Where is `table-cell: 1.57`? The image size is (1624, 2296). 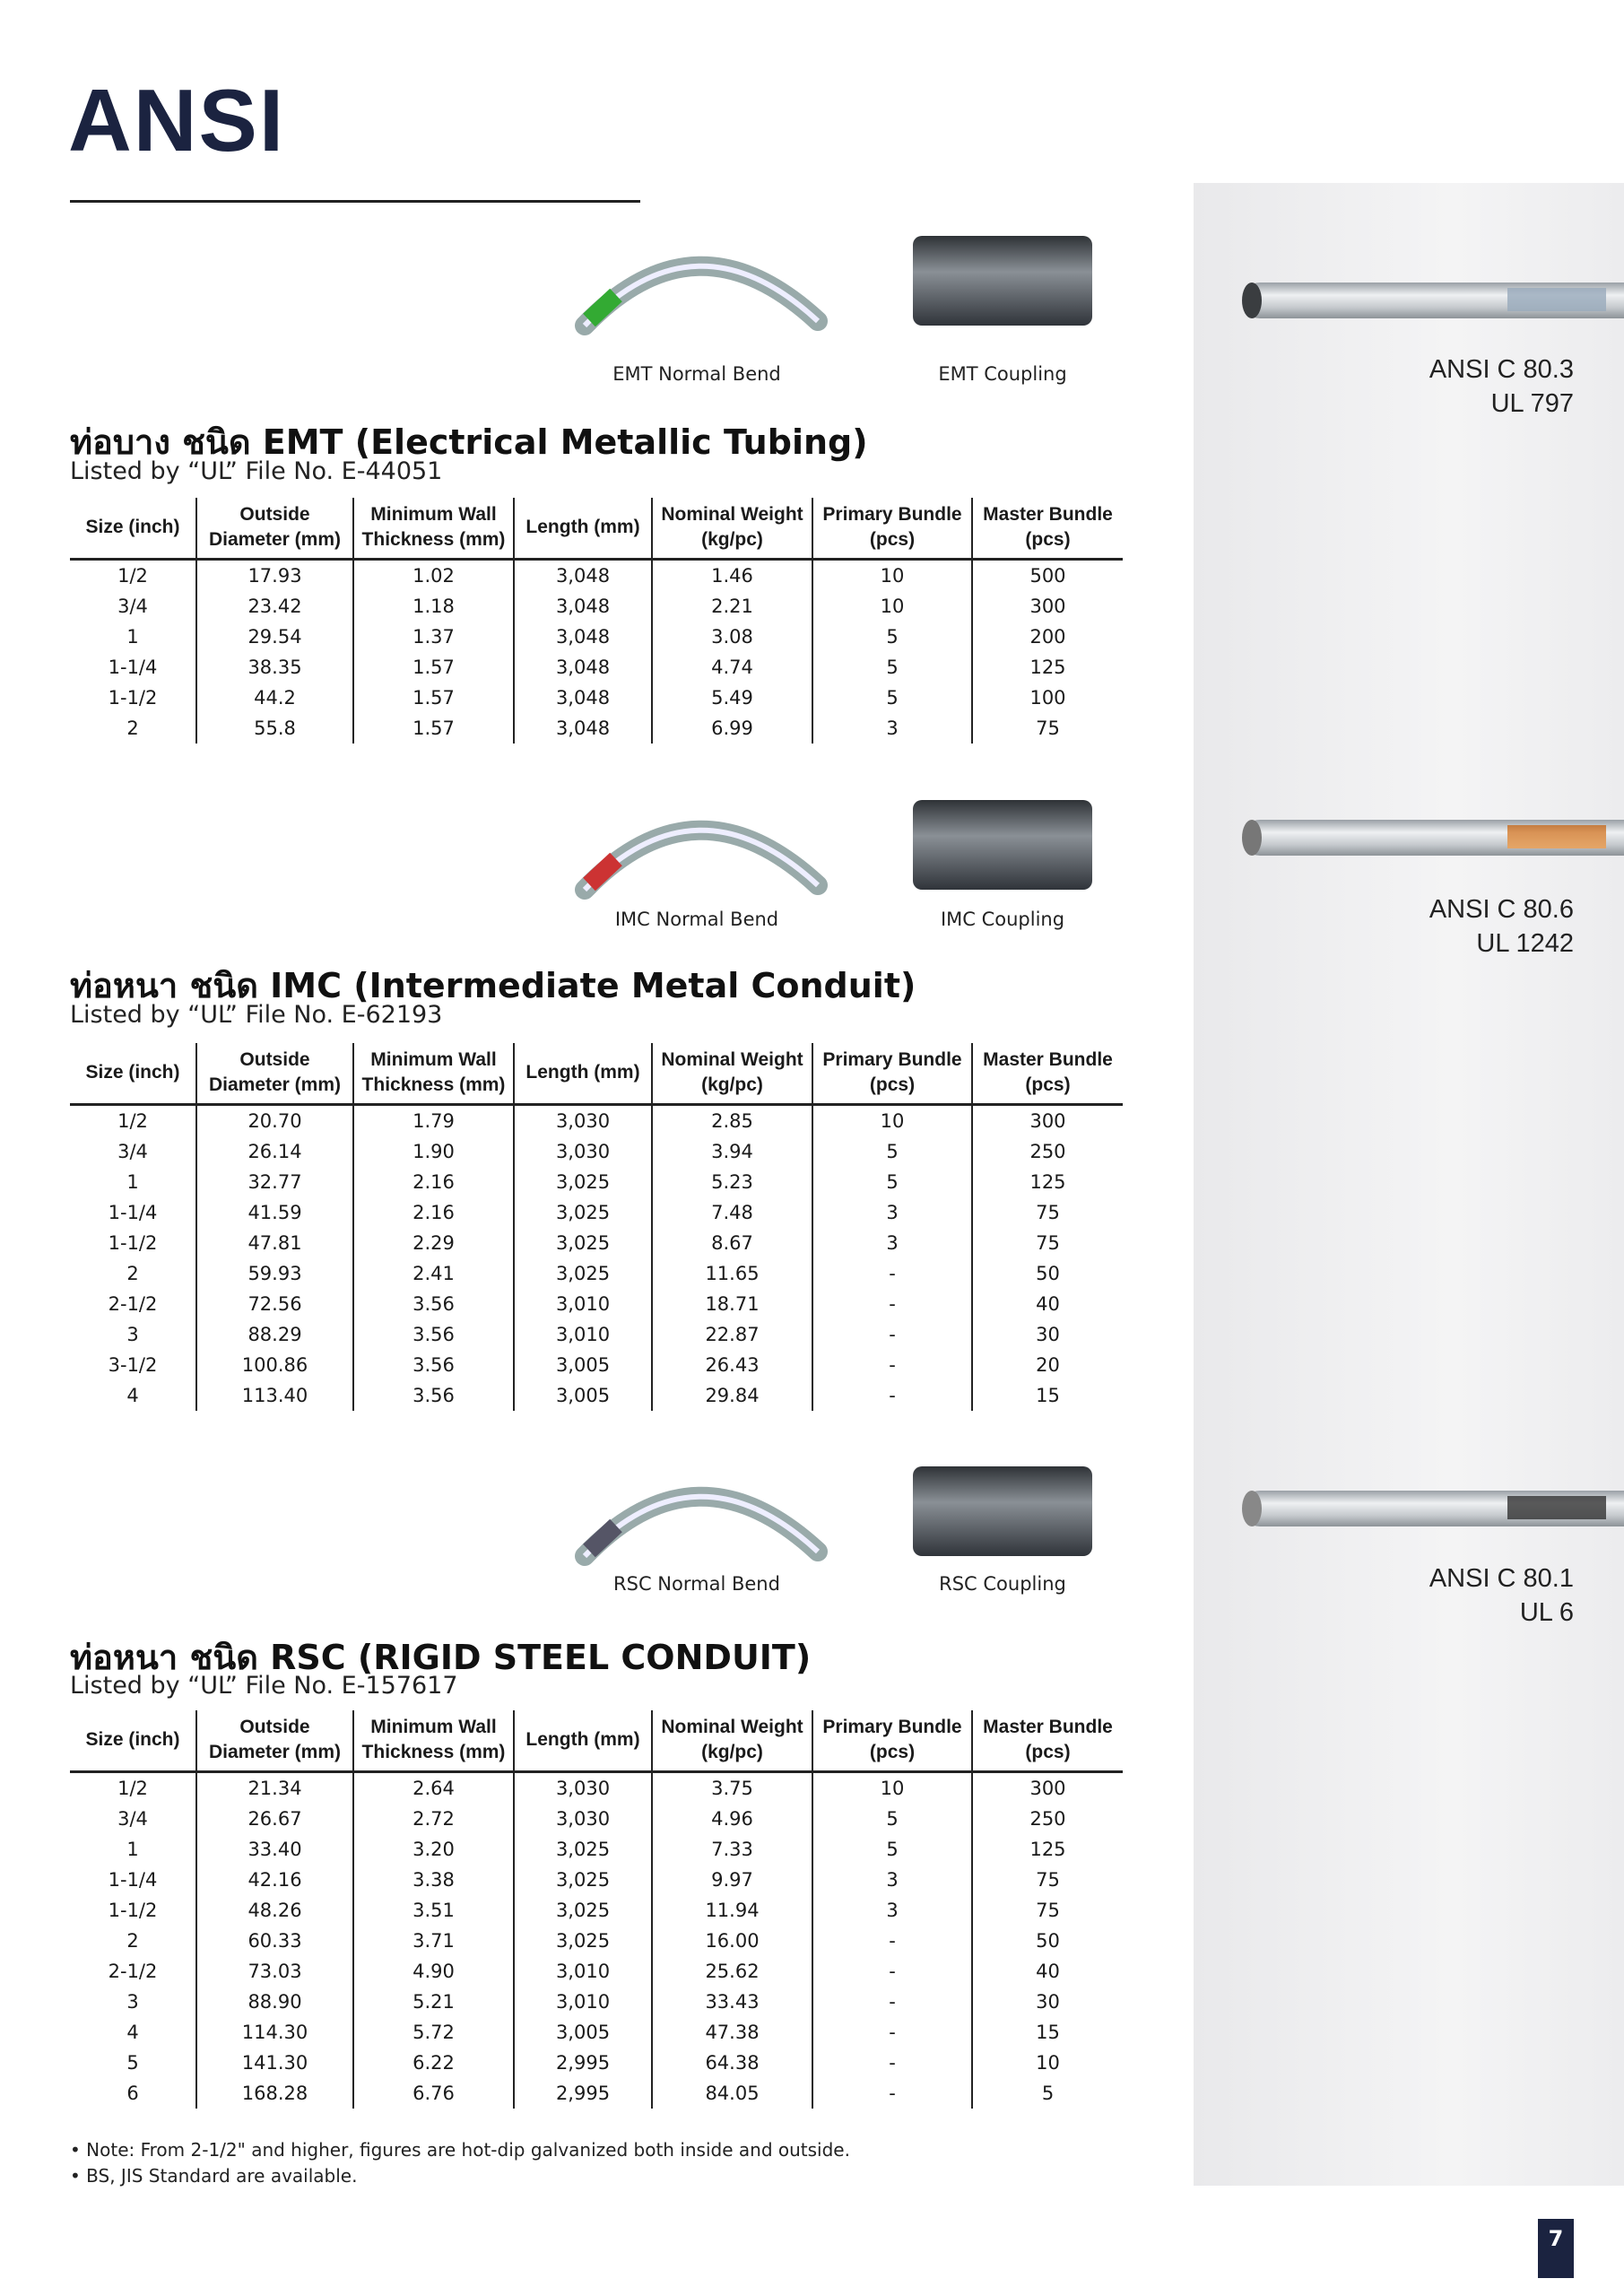 table-cell: 1.57 is located at coordinates (433, 728).